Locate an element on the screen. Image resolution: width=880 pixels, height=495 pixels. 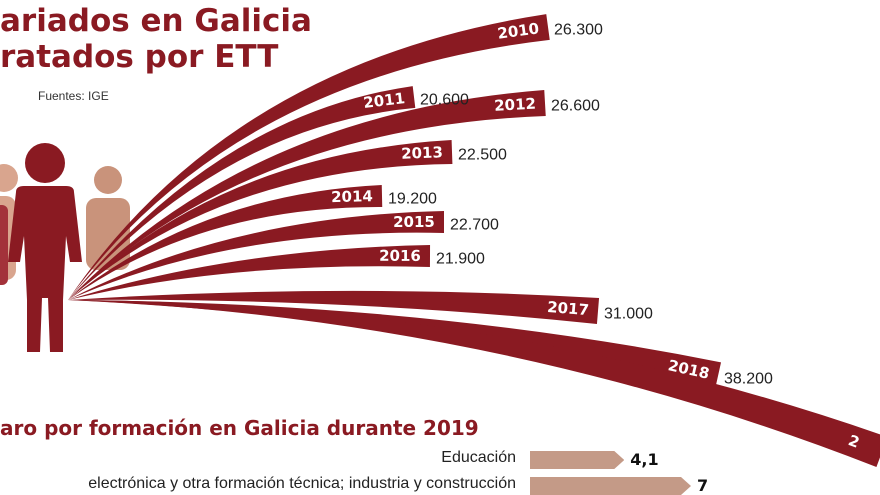
fan-bar-2014 is located at coordinates (225, 242).